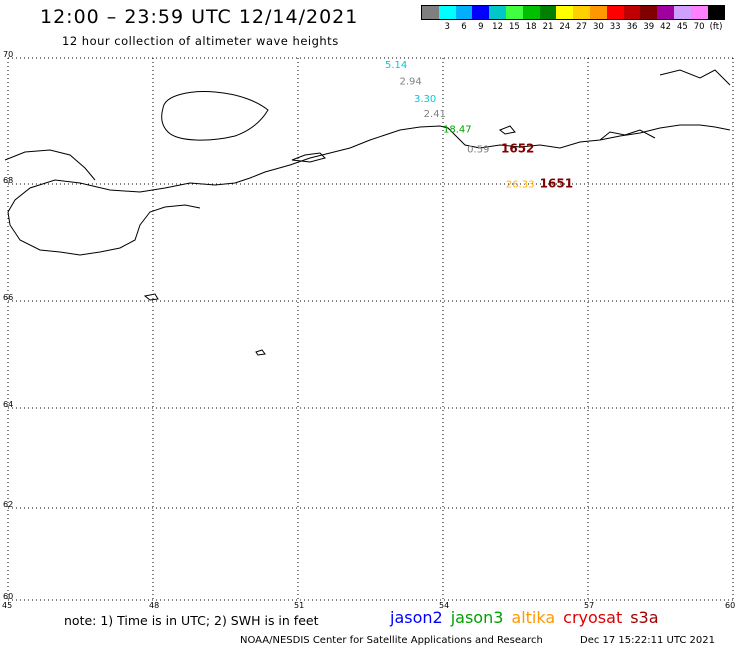 Image resolution: width=740 pixels, height=650 pixels. Describe the element at coordinates (154, 605) in the screenshot. I see `longitude-label: 48` at that location.